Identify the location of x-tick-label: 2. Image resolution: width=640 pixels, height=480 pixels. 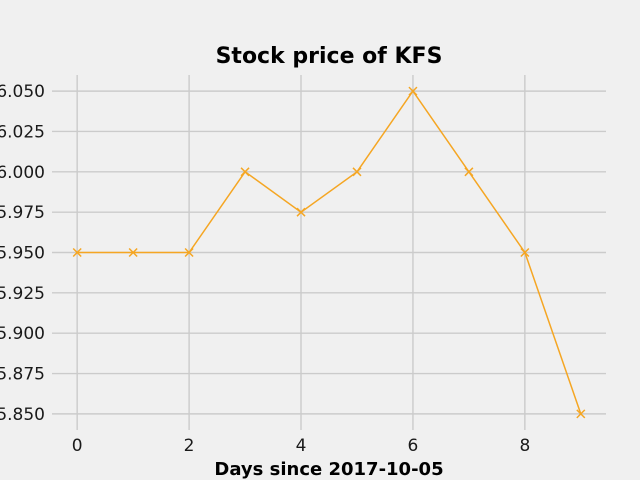
(189, 446).